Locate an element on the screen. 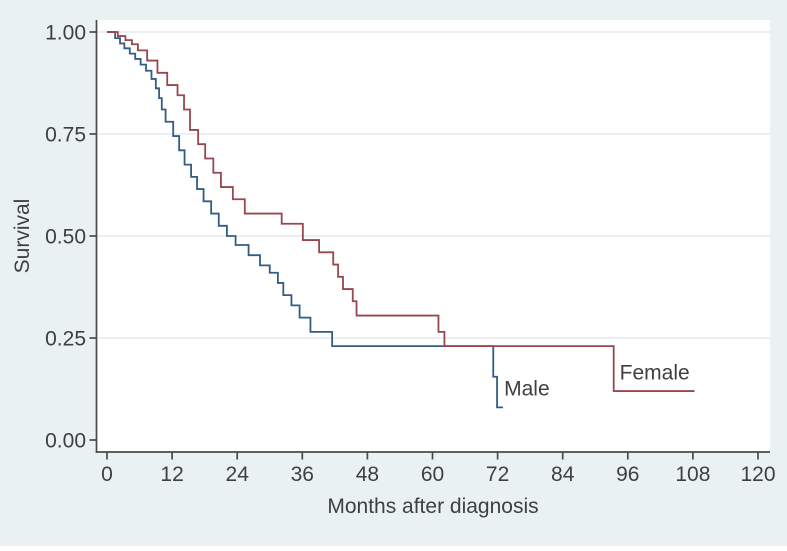  x-tick-label: 60 is located at coordinates (432, 474).